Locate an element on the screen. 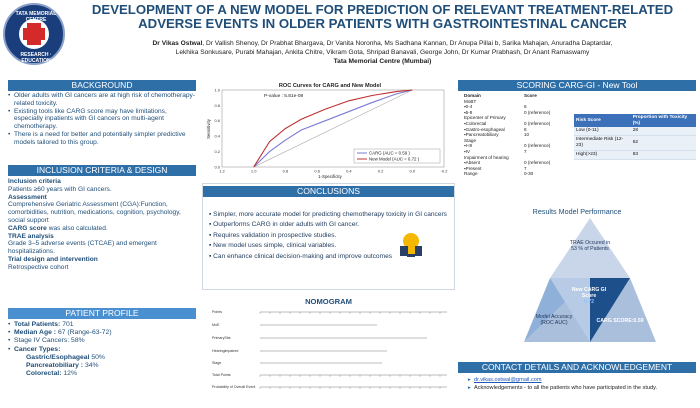  scoring-row: ▪5-8 0 (reference) is located at coordinates (516, 113).